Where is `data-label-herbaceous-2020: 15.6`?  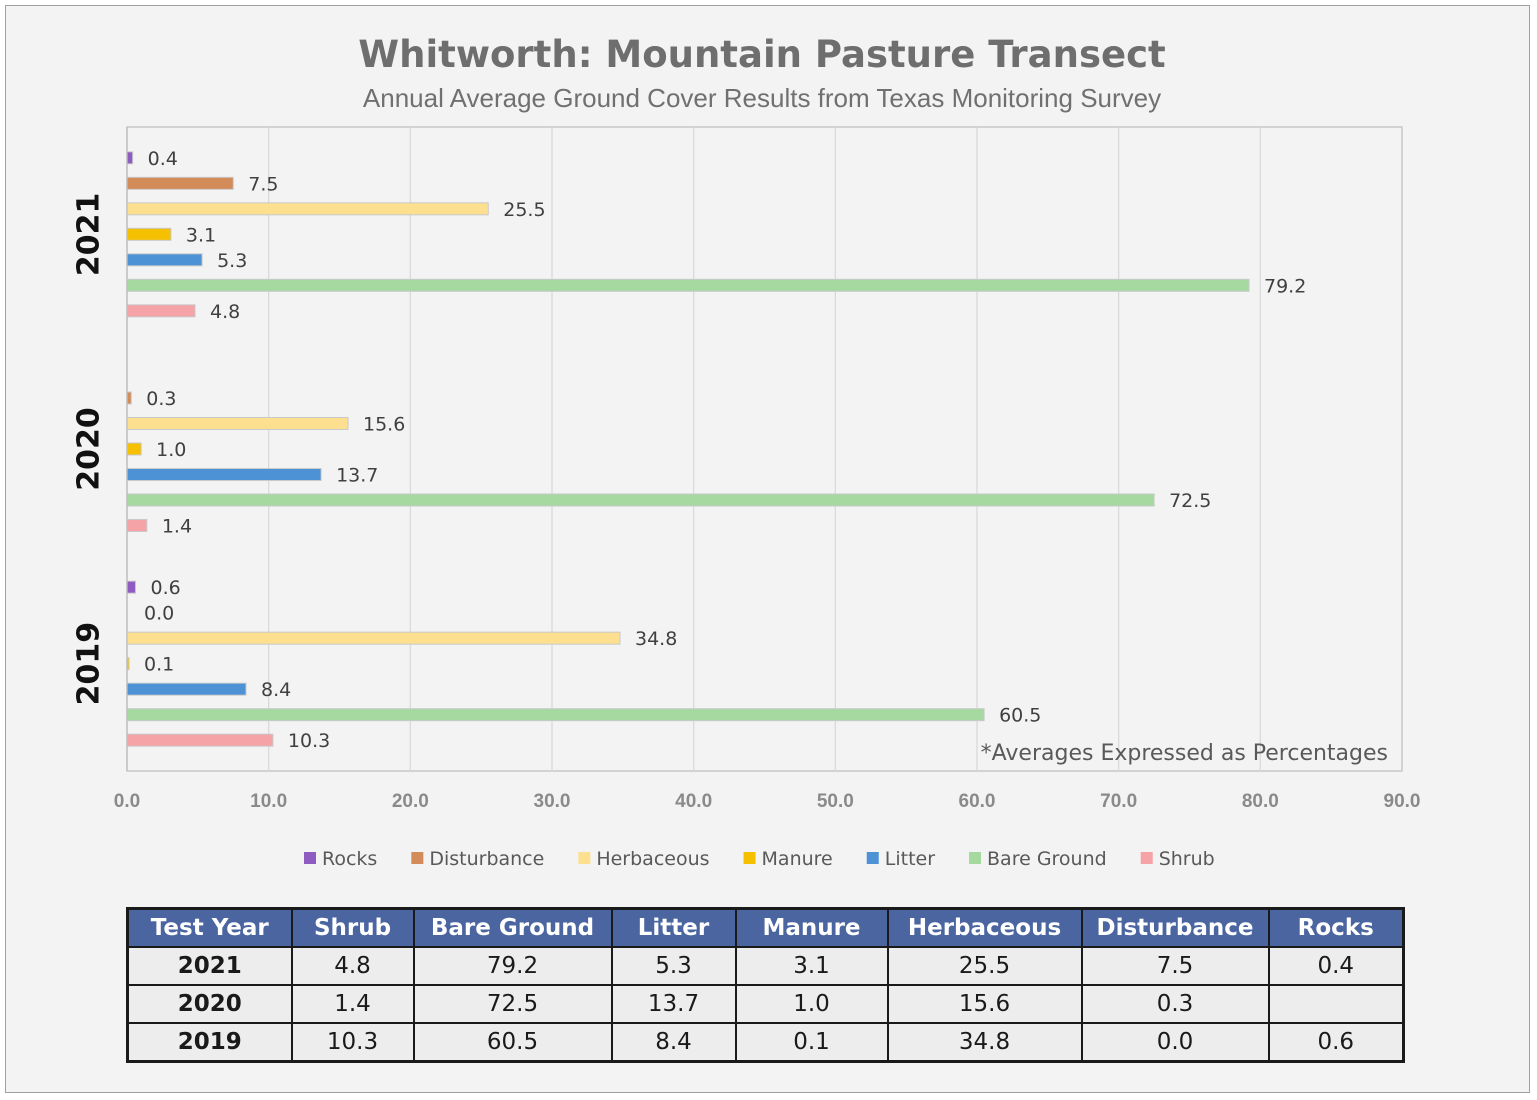
data-label-herbaceous-2020: 15.6 is located at coordinates (384, 425).